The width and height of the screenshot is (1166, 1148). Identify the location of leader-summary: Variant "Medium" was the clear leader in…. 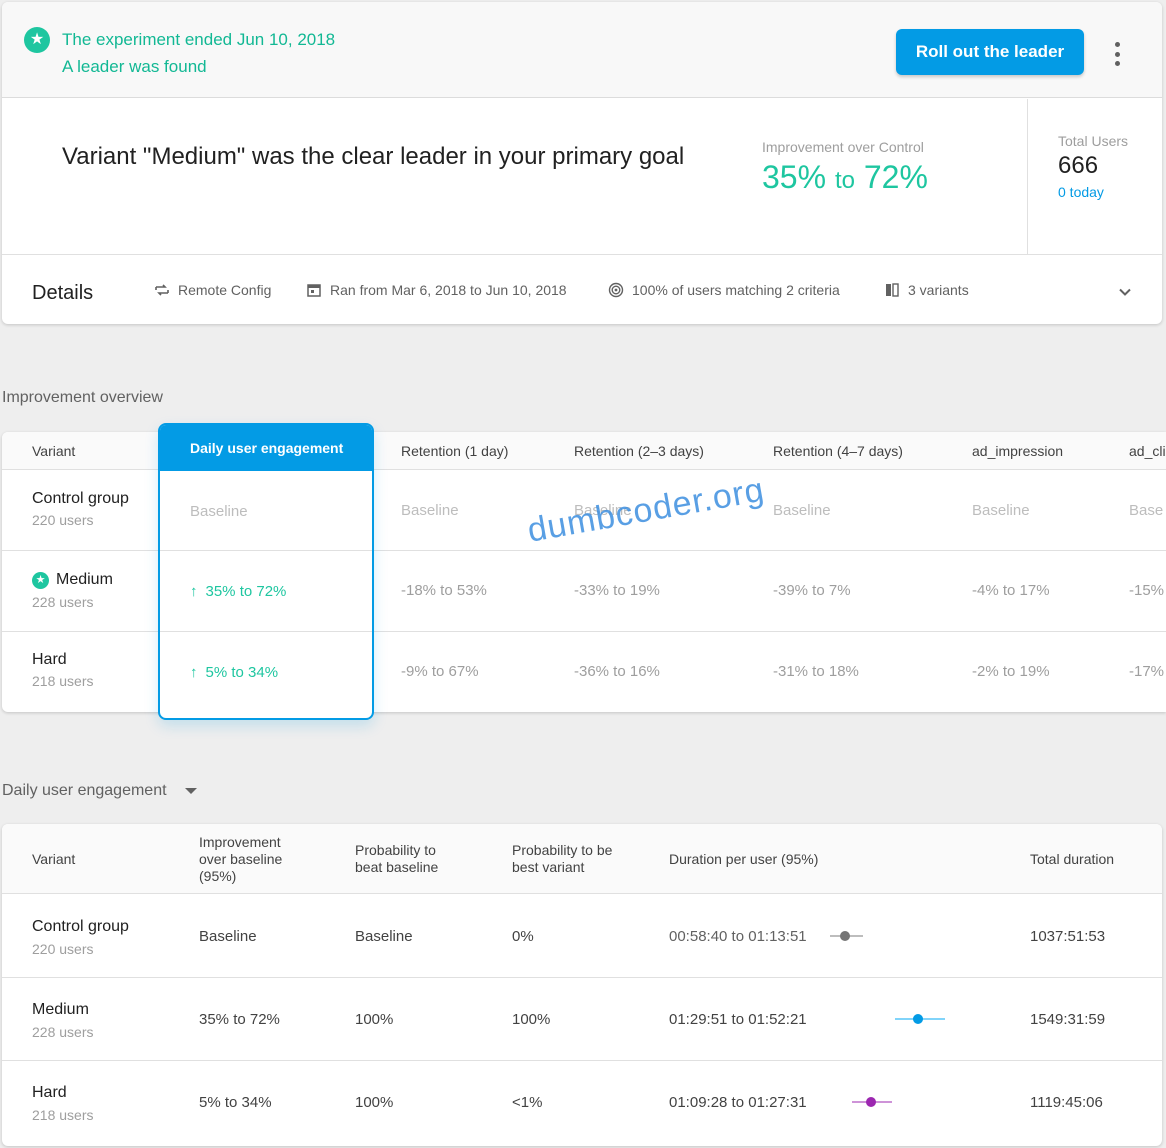
(582, 177).